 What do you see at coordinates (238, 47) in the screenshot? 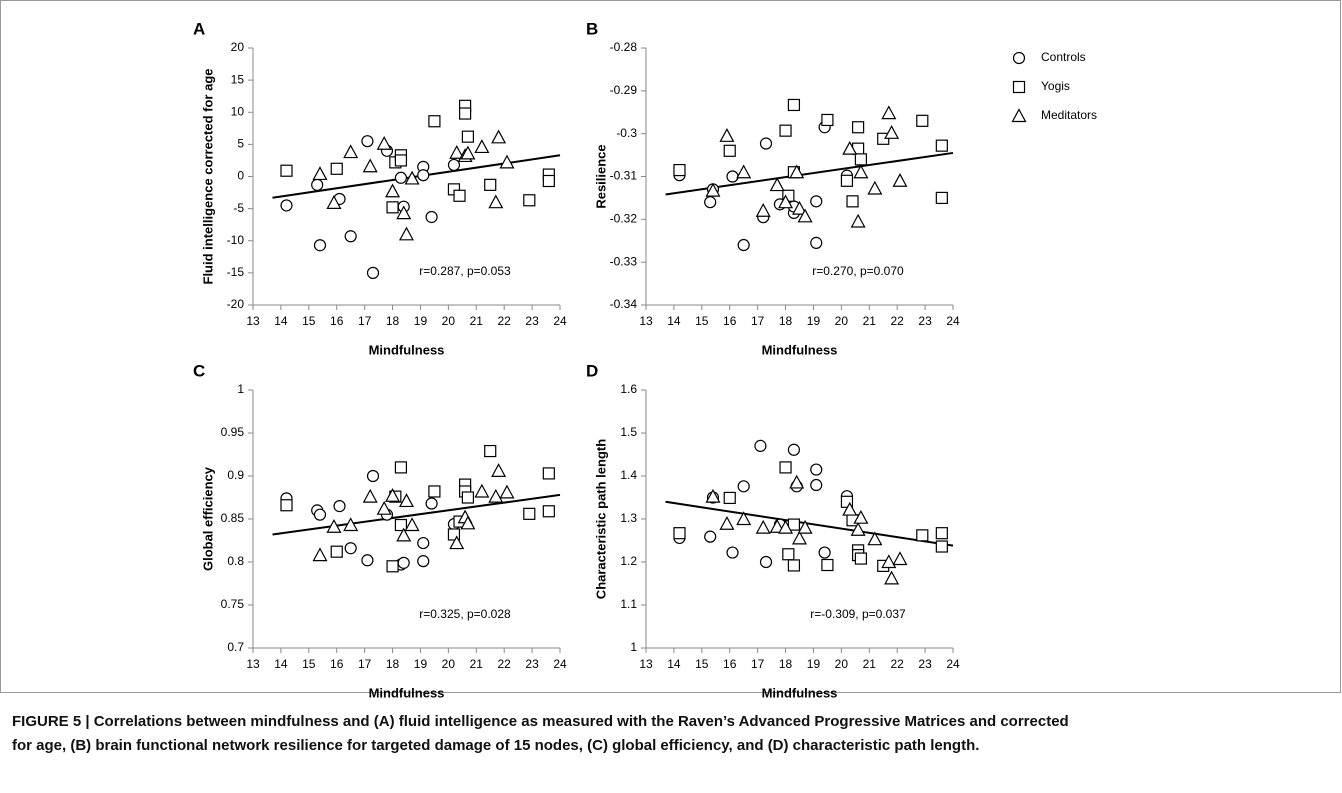
I see `y-tick-label: 20` at bounding box center [238, 47].